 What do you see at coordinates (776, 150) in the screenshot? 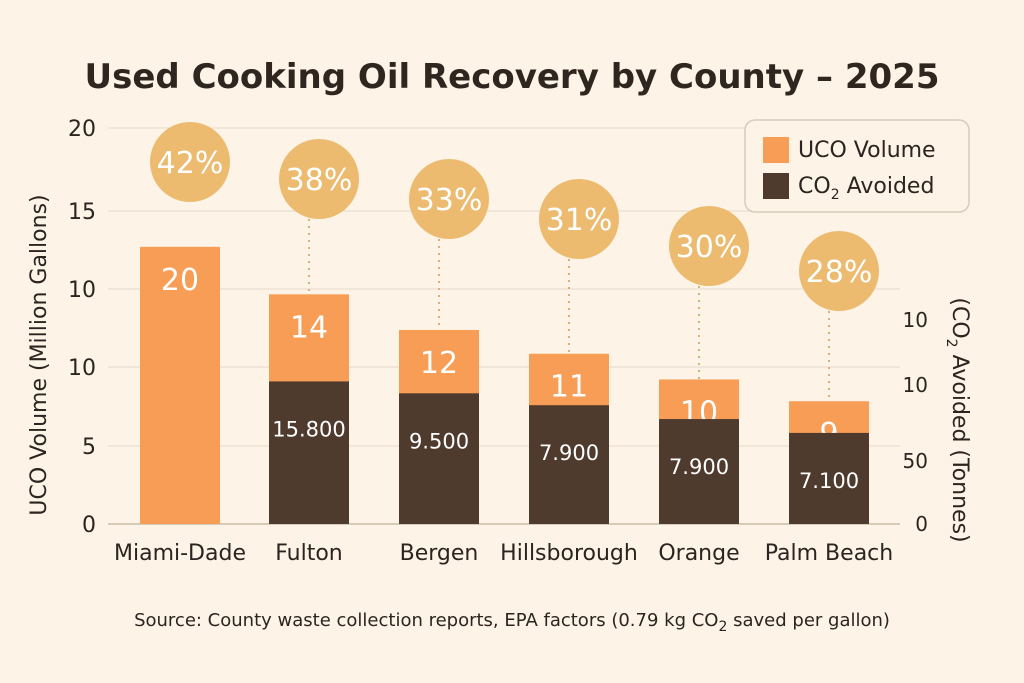
I see `legend-swatch-uco` at bounding box center [776, 150].